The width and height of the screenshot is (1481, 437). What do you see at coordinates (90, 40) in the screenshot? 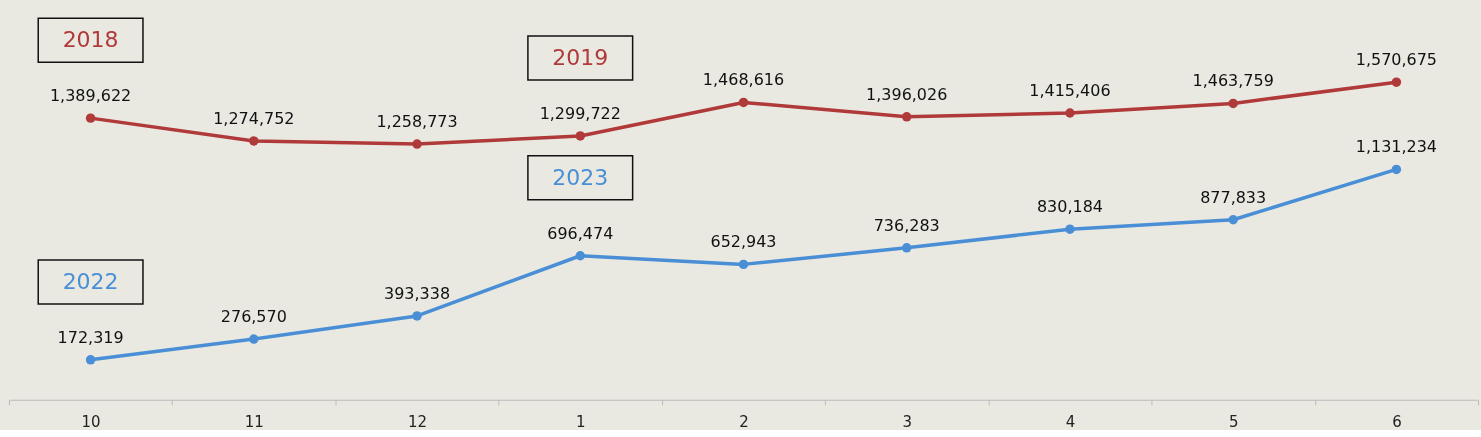
I see `text: 2018` at bounding box center [90, 40].